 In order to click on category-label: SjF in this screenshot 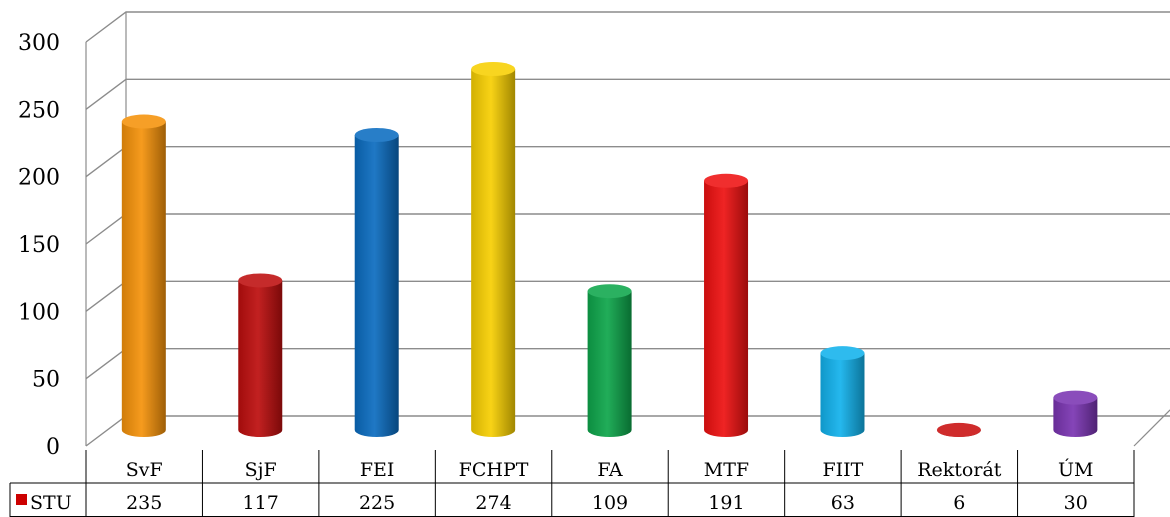, I will do `click(261, 470)`.